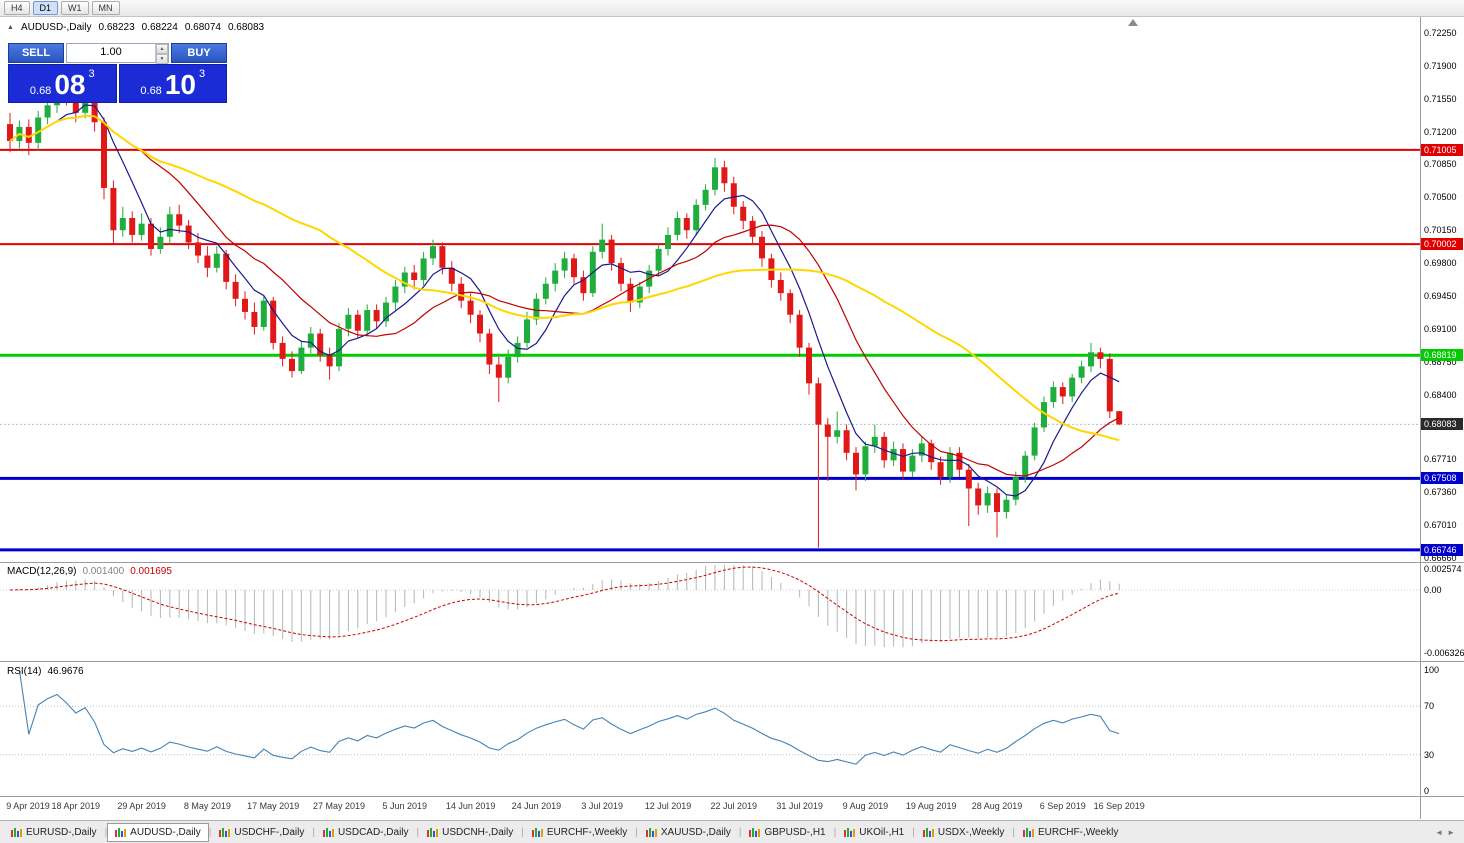  Describe the element at coordinates (40, 91) in the screenshot. I see `bid-price-prefix: 0.68` at that location.